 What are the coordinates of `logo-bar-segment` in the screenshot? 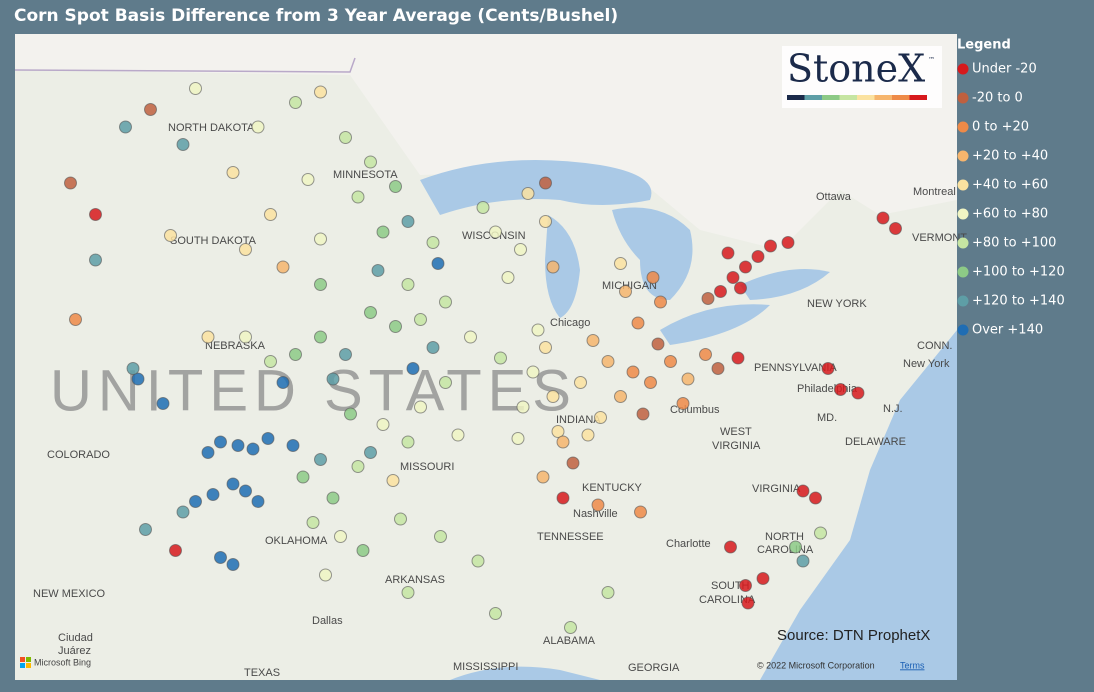 It's located at (831, 97).